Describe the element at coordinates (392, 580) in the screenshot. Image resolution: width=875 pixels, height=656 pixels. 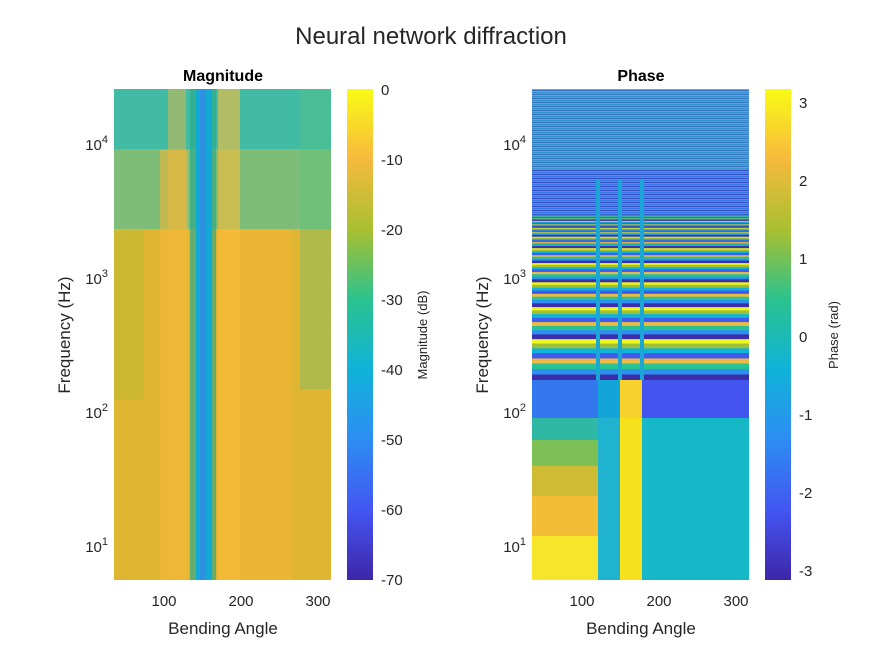
I see `magnitude-cb-tick: -70` at that location.